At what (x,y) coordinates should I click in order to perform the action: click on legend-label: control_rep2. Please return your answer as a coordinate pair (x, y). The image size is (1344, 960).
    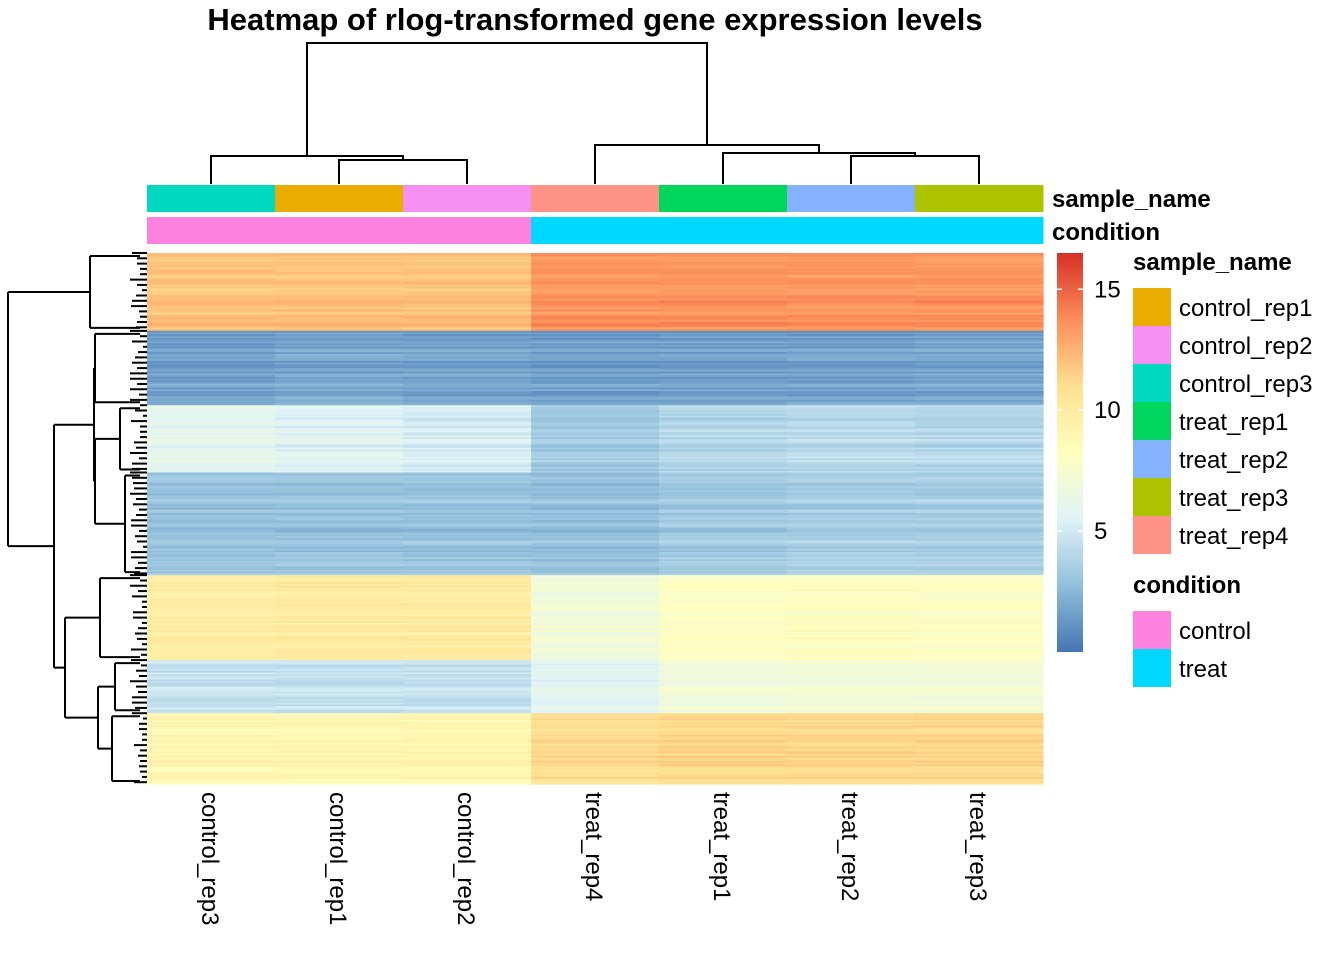
    Looking at the image, I should click on (1245, 346).